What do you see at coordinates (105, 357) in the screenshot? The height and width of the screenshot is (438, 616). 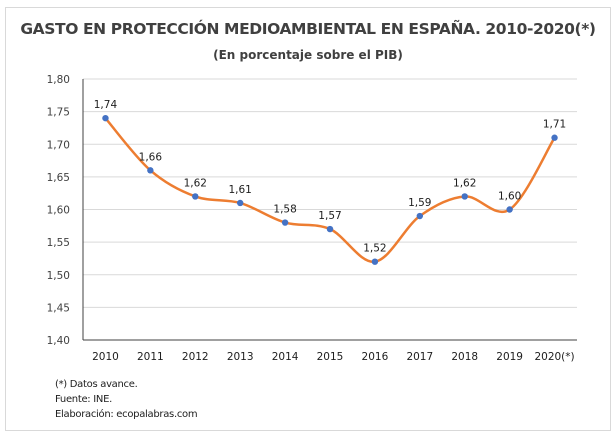 I see `x-tick-label: 2010` at bounding box center [105, 357].